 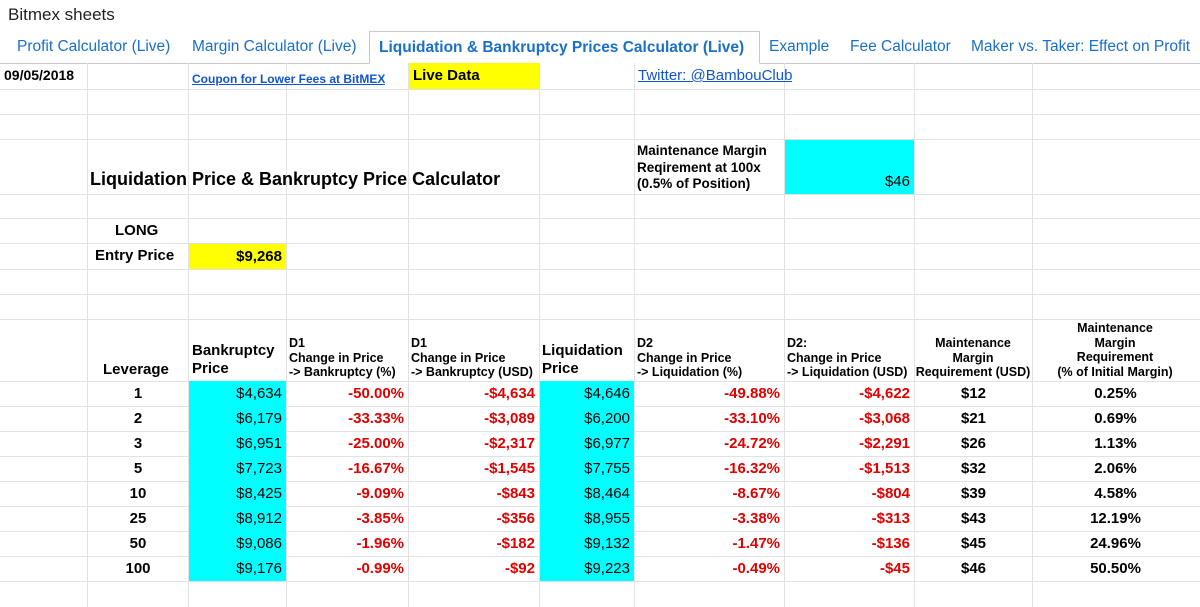 I want to click on d2-pct-cell: -24.72%, so click(x=752, y=443).